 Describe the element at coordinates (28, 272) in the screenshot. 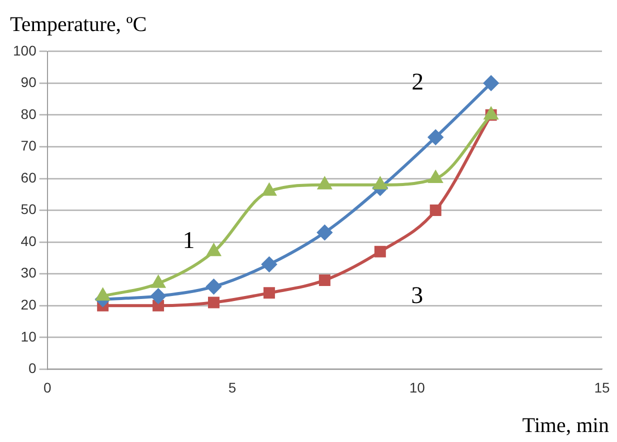

I see `y-tick-label: 30` at that location.